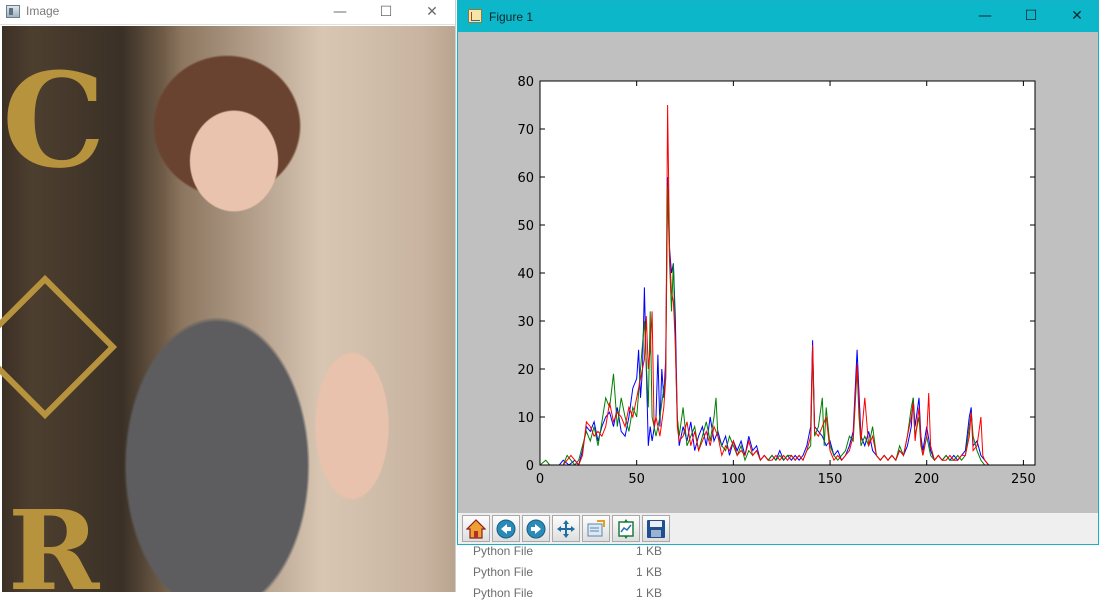  I want to click on x-tick-label: 100, so click(733, 479).